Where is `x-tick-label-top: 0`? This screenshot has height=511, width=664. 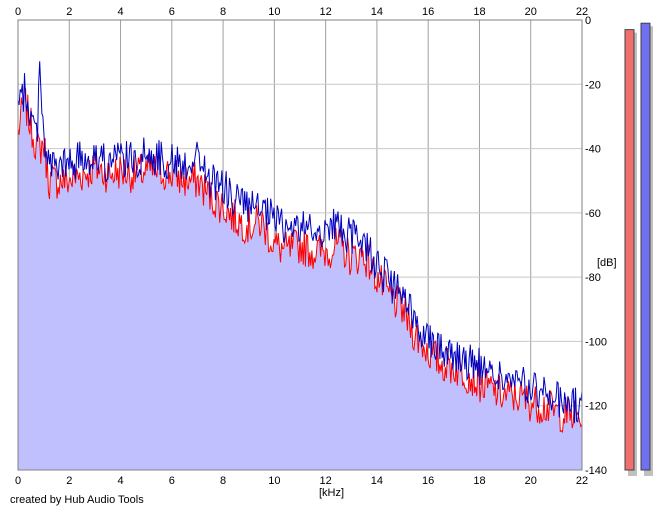
x-tick-label-top: 0 is located at coordinates (18, 12).